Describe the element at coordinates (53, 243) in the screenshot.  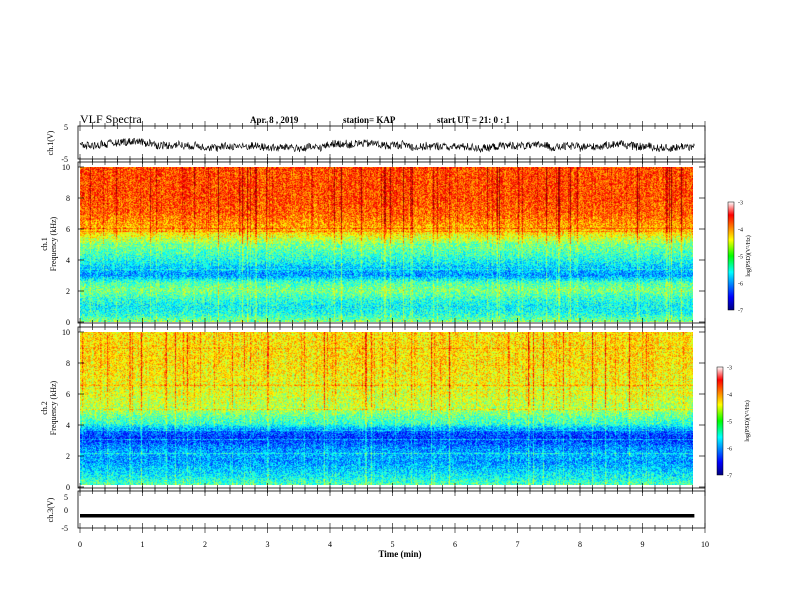
I see `ch1-freq-ylabel: Frequency (kHz)` at that location.